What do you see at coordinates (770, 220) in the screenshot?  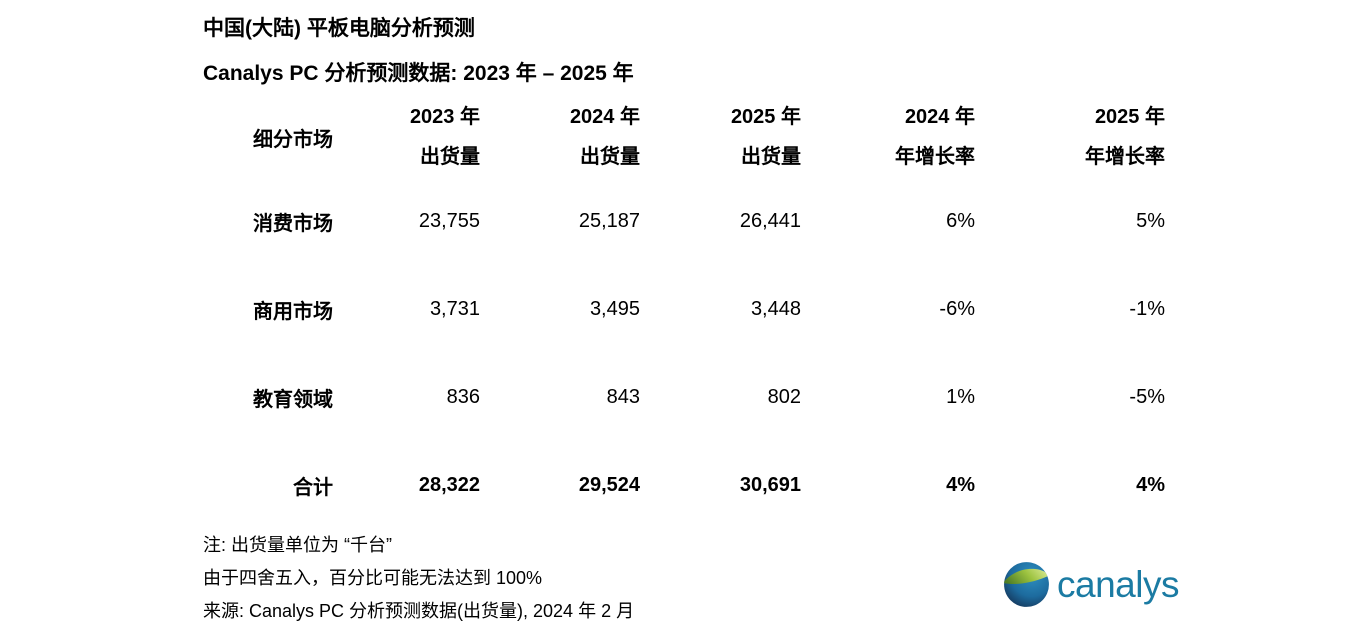 I see `cell-value: 26,441` at bounding box center [770, 220].